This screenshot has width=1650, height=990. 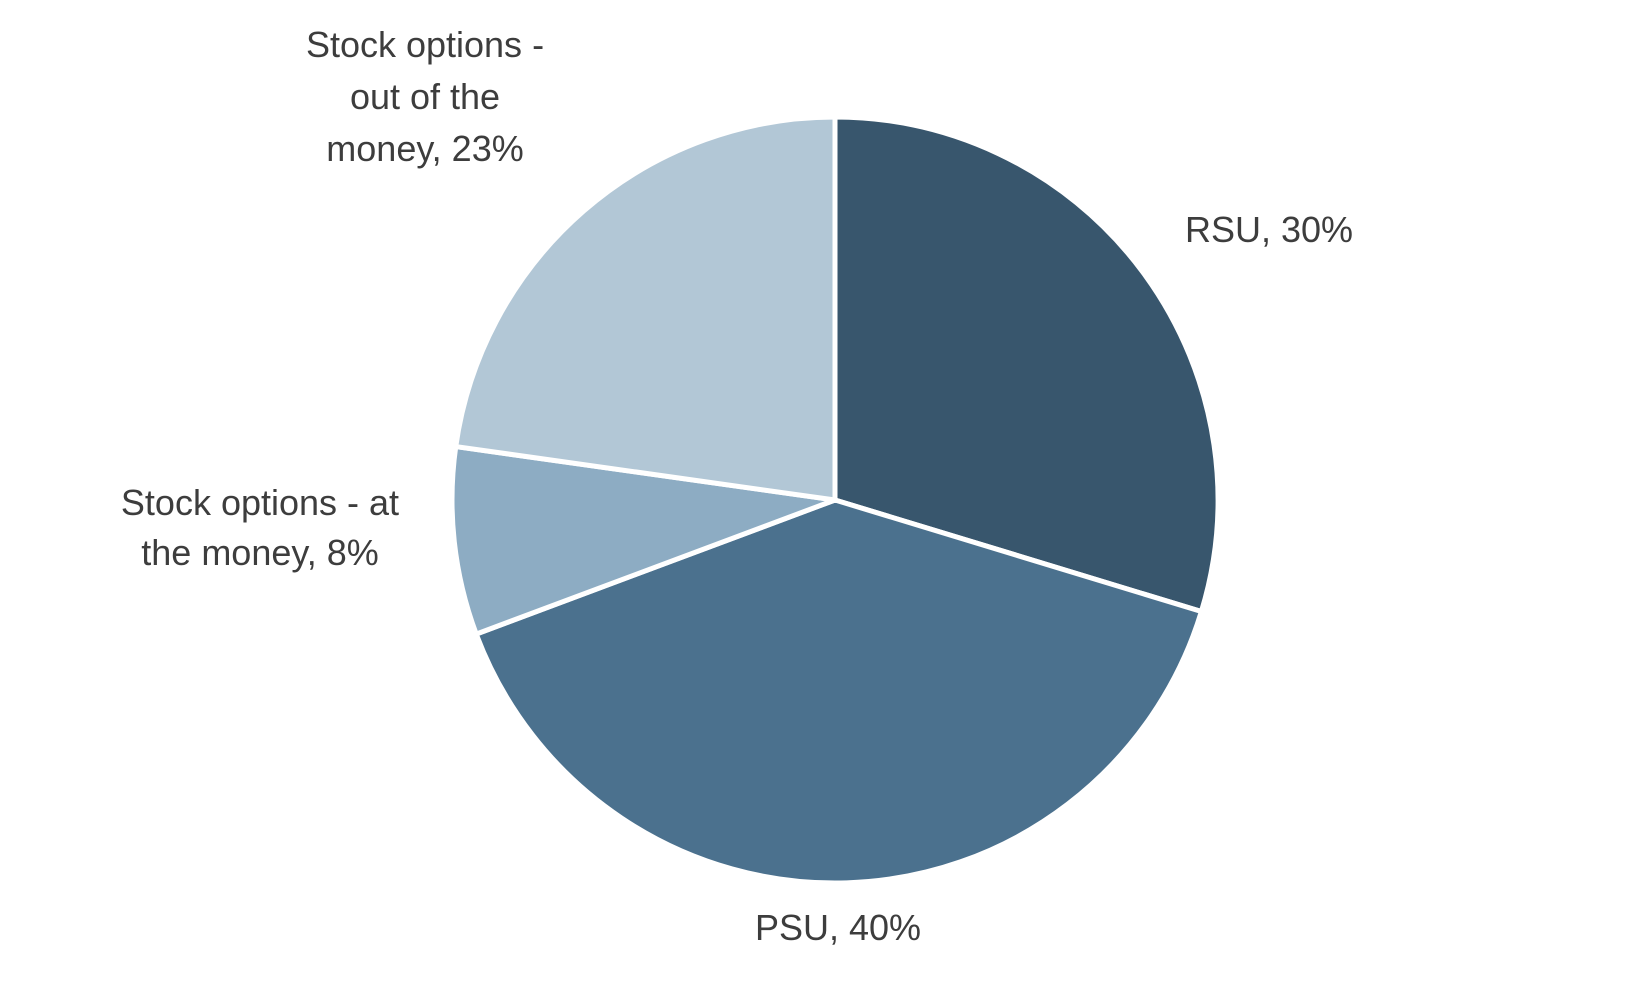 What do you see at coordinates (259, 552) in the screenshot?
I see `slice-label-2-line-1: the money, 8%` at bounding box center [259, 552].